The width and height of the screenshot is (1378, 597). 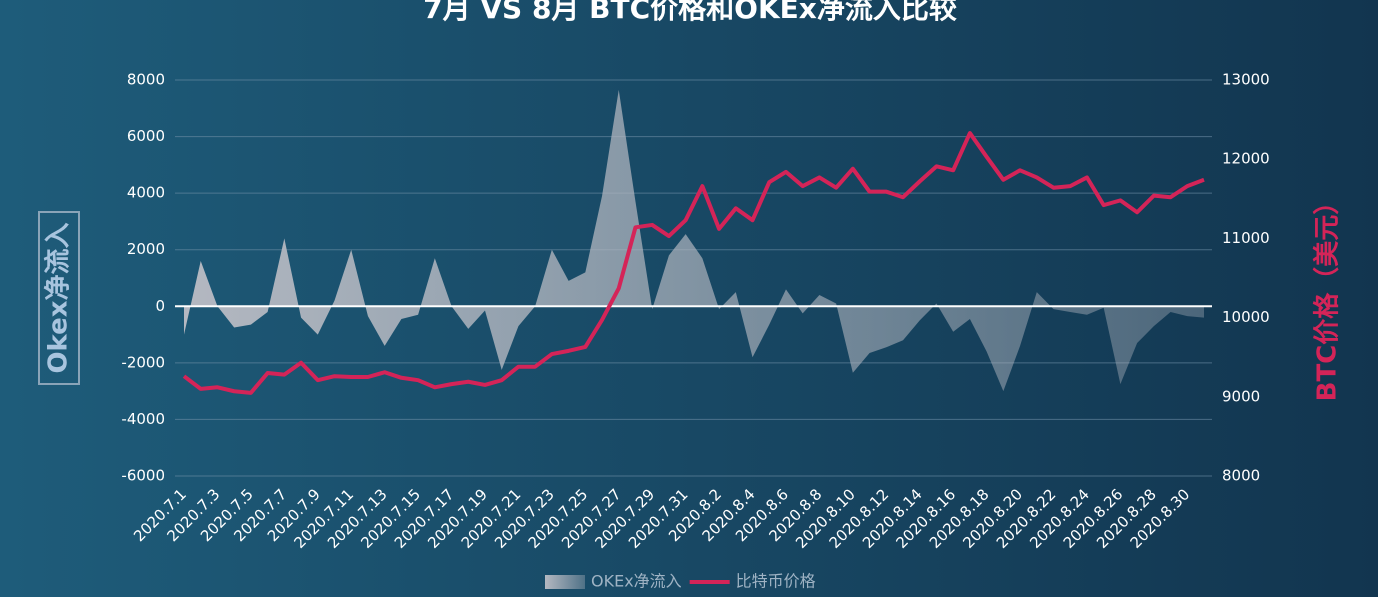 What do you see at coordinates (146, 80) in the screenshot?
I see `y-tick-label: 8000` at bounding box center [146, 80].